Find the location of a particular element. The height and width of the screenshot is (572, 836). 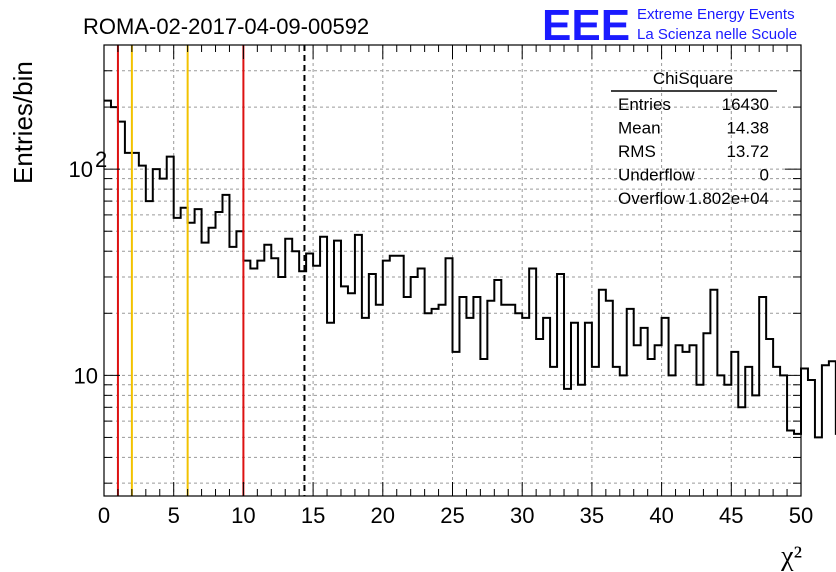

stats-title: ChiSquare is located at coordinates (693, 78).